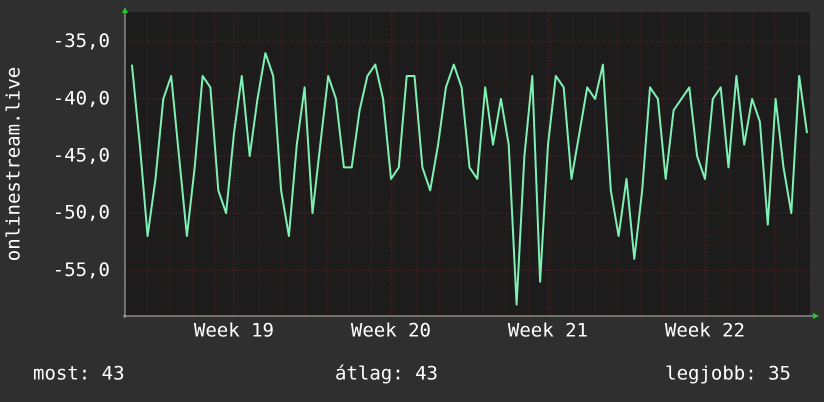 Image resolution: width=824 pixels, height=402 pixels. Describe the element at coordinates (81, 213) in the screenshot. I see `y-tick-label: -50,0` at that location.